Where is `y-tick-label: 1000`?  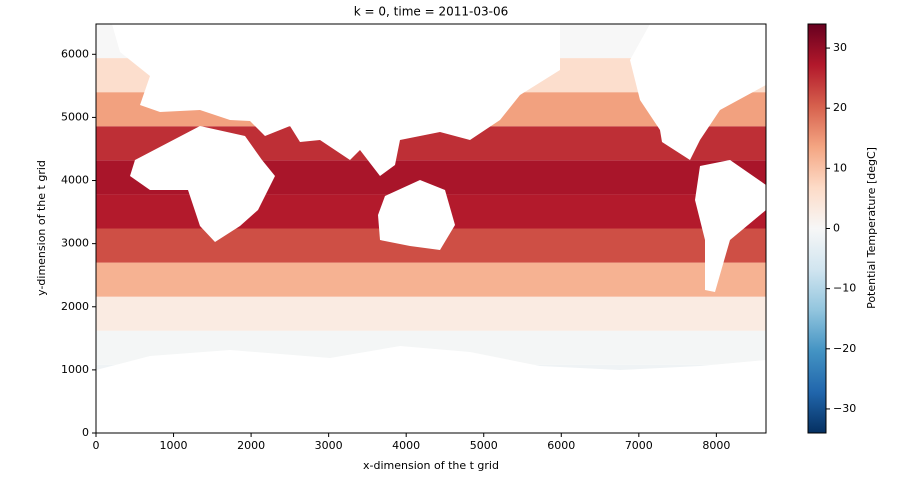
y-tick-label: 1000 is located at coordinates (75, 369).